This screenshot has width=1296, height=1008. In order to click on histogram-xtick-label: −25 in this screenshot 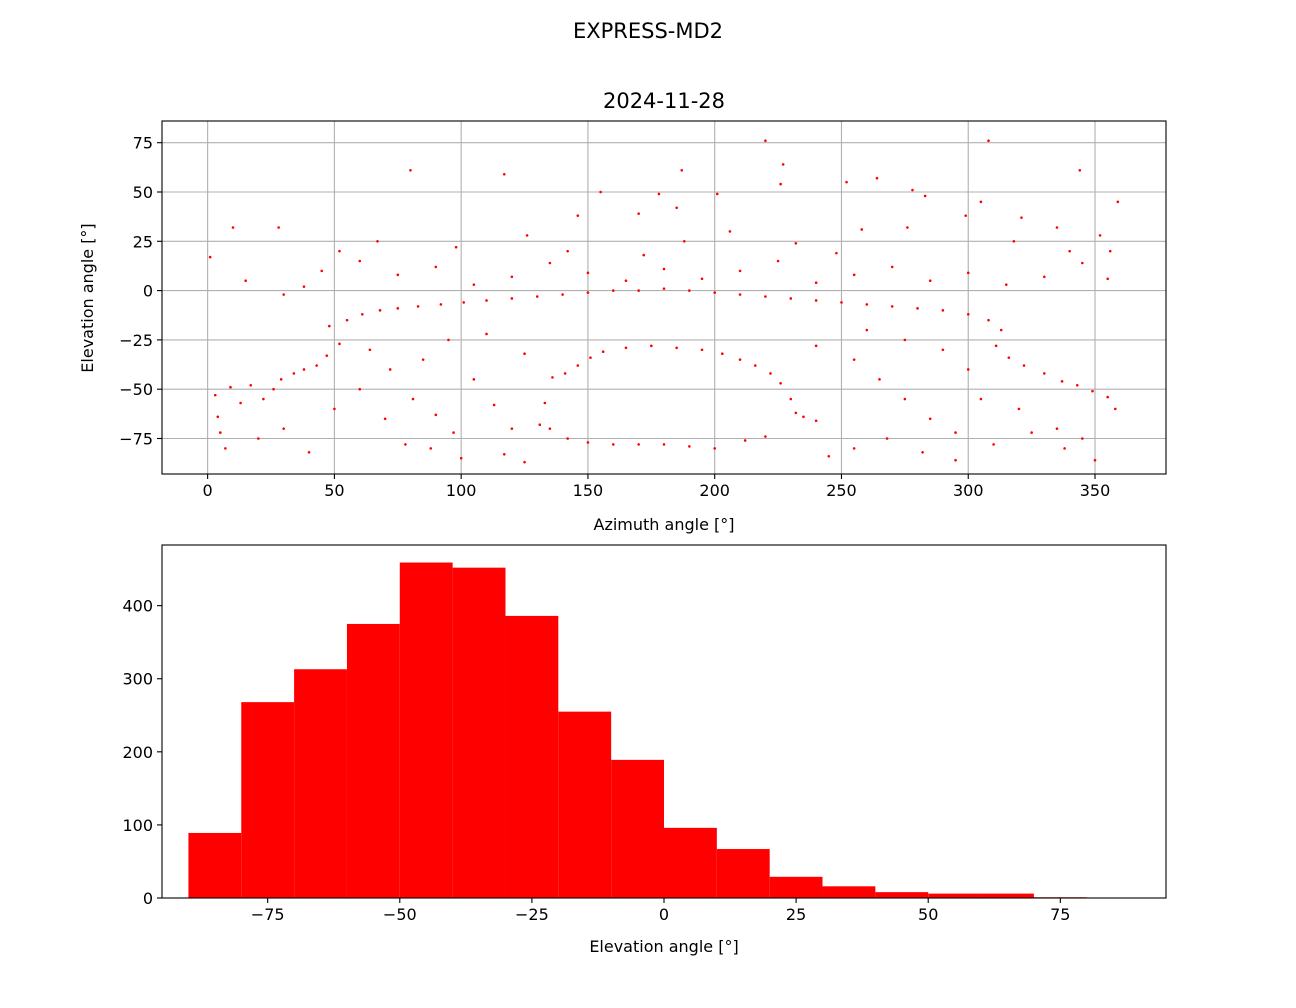, I will do `click(532, 914)`.